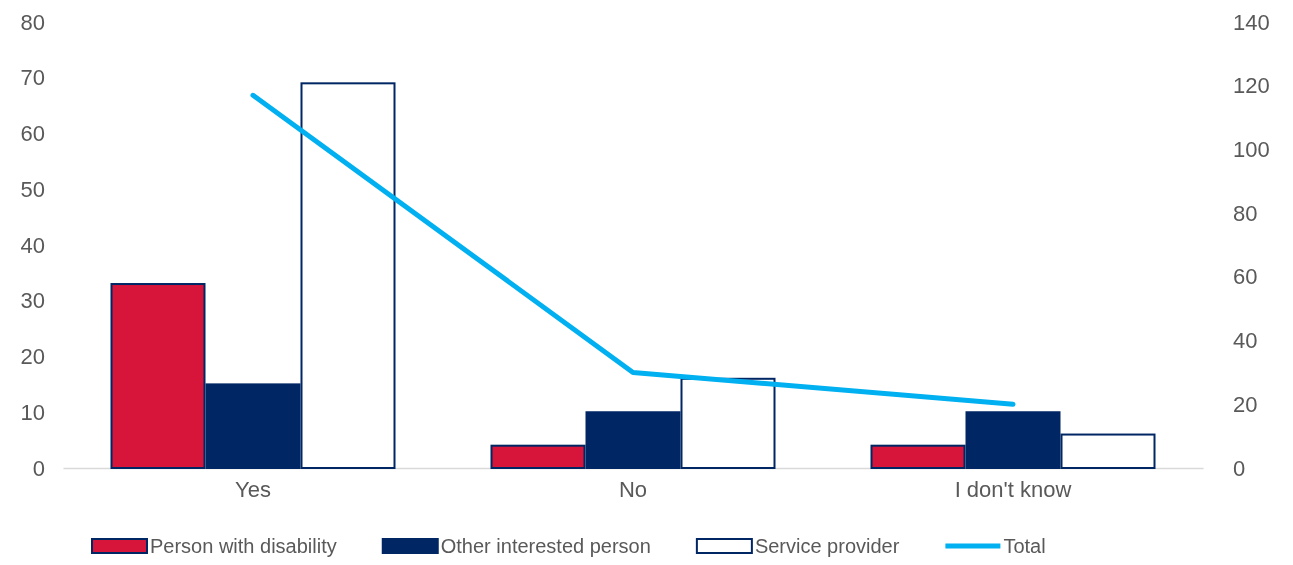 This screenshot has width=1293, height=565. I want to click on legend-label: Other interested person, so click(545, 546).